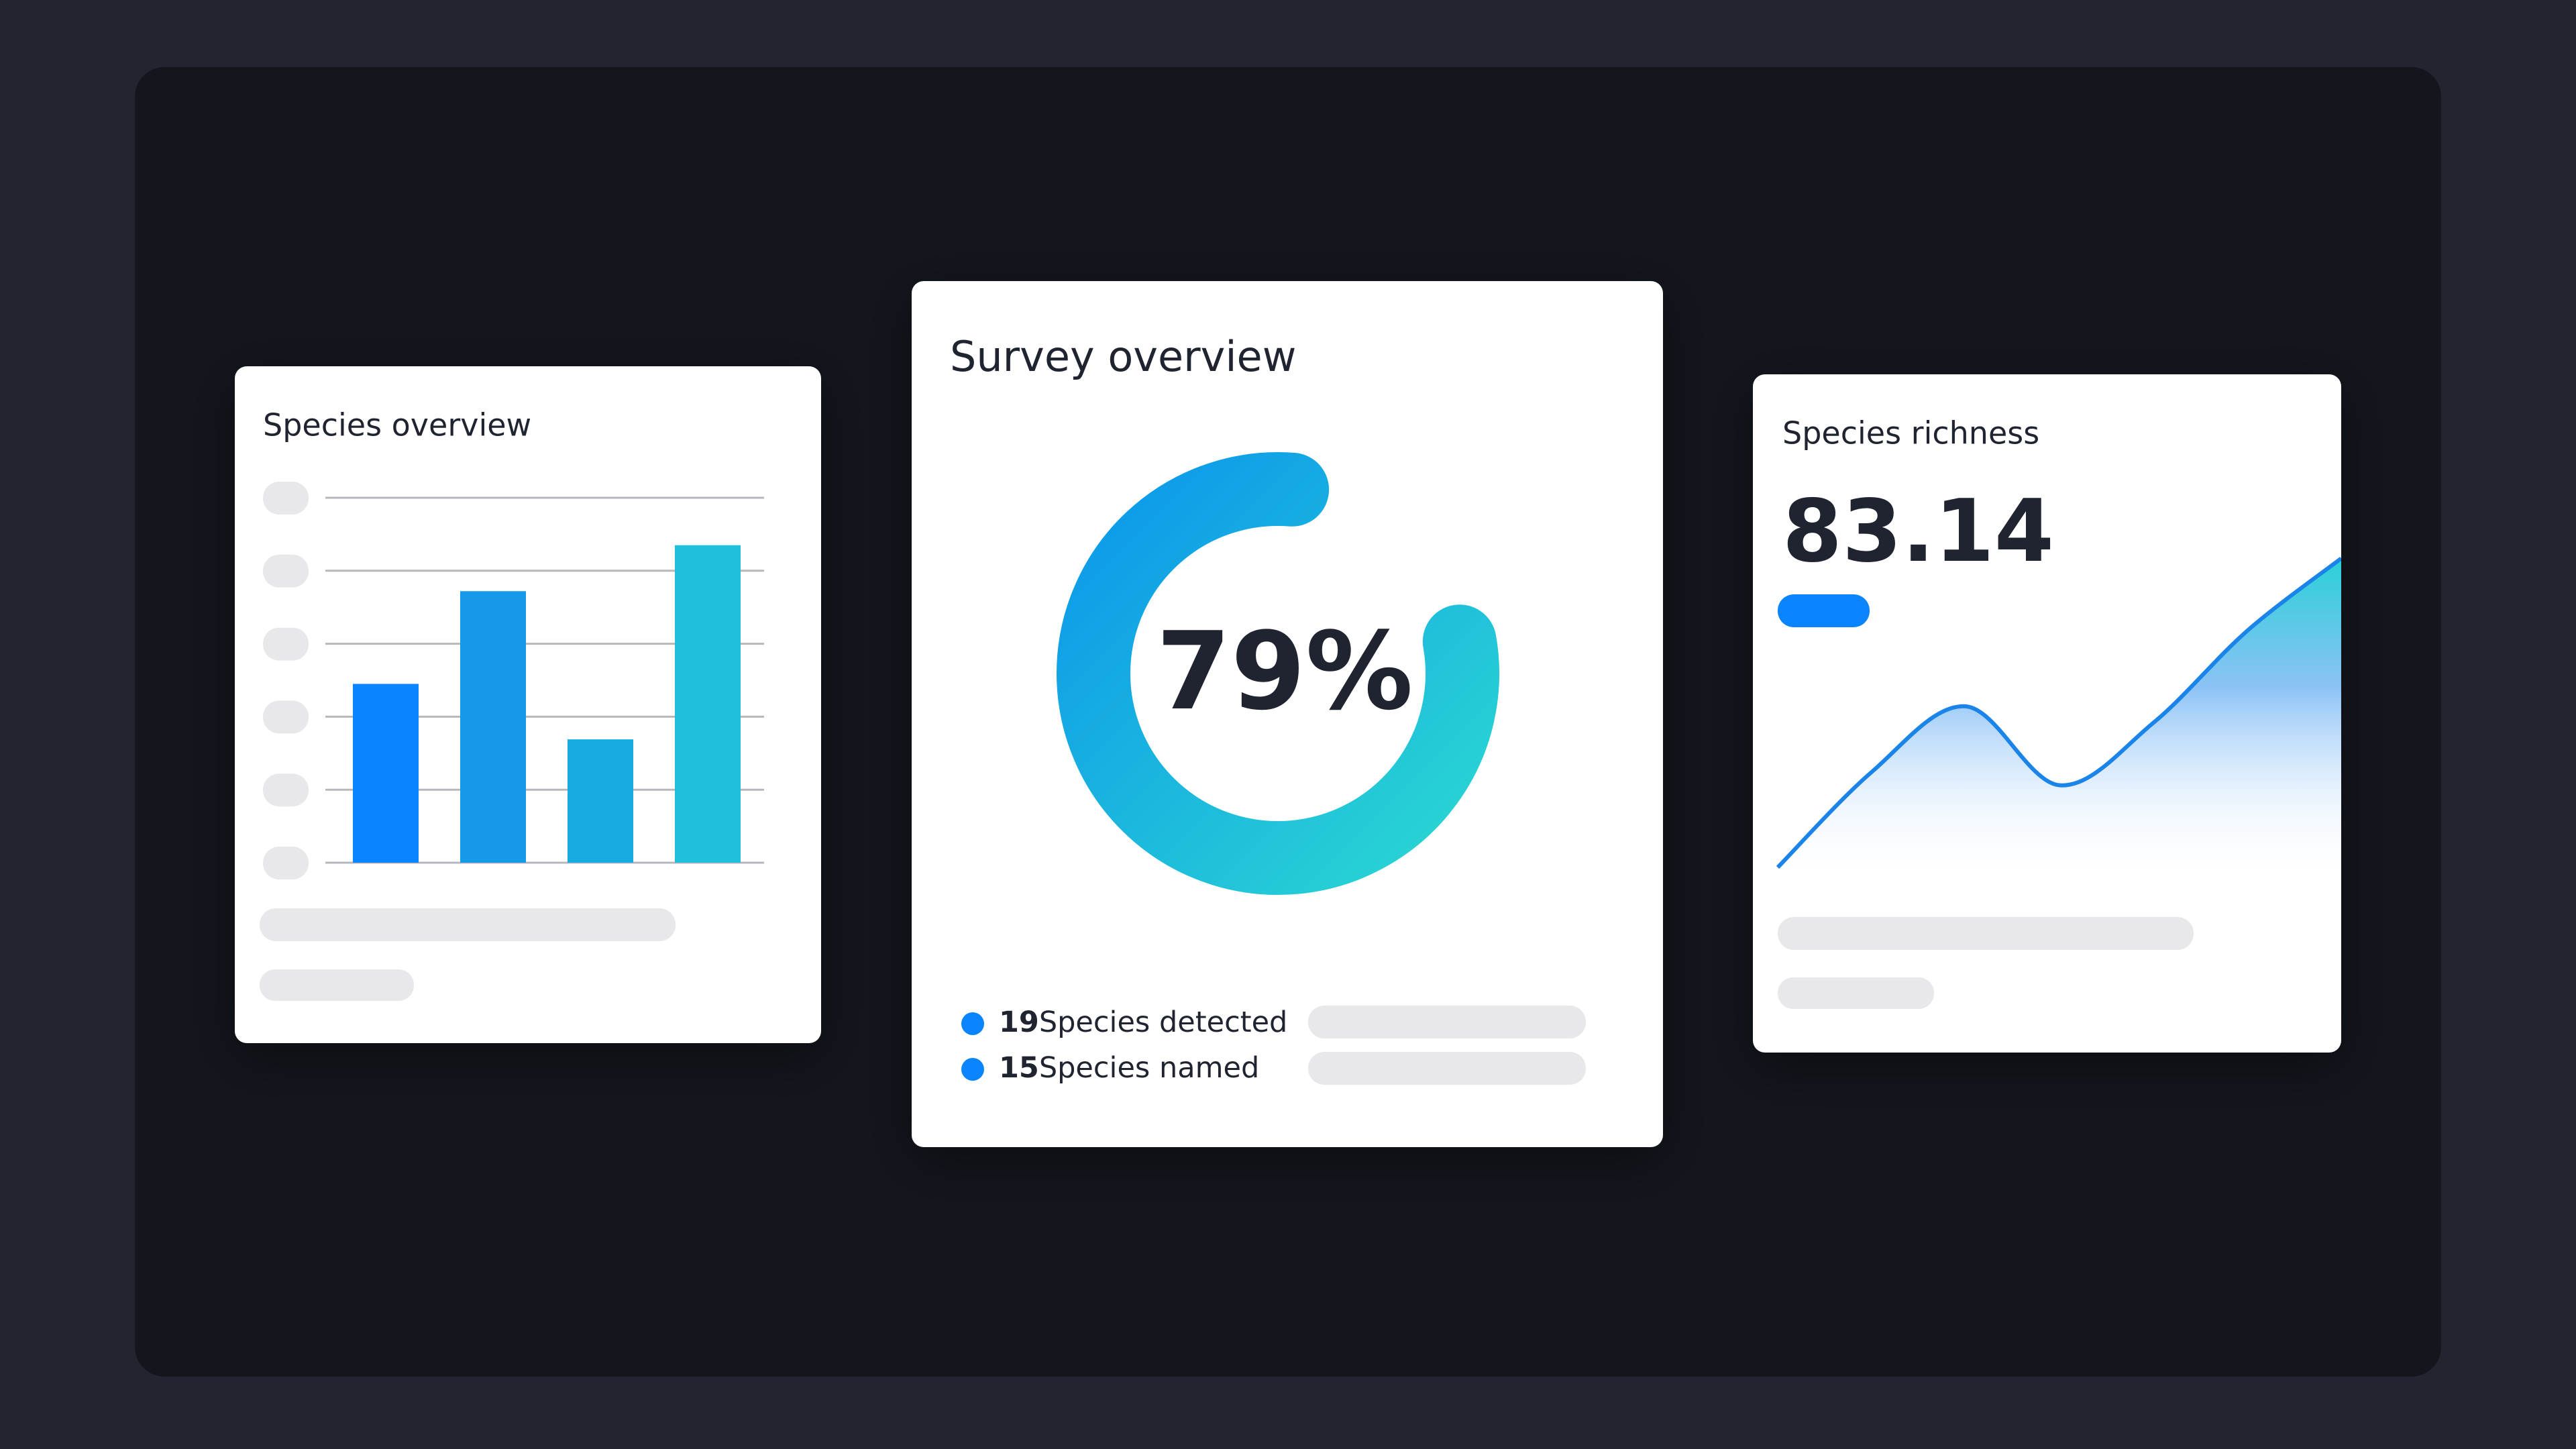 Image resolution: width=2576 pixels, height=1449 pixels. Describe the element at coordinates (1019, 1068) in the screenshot. I see `legend-value: 15` at that location.